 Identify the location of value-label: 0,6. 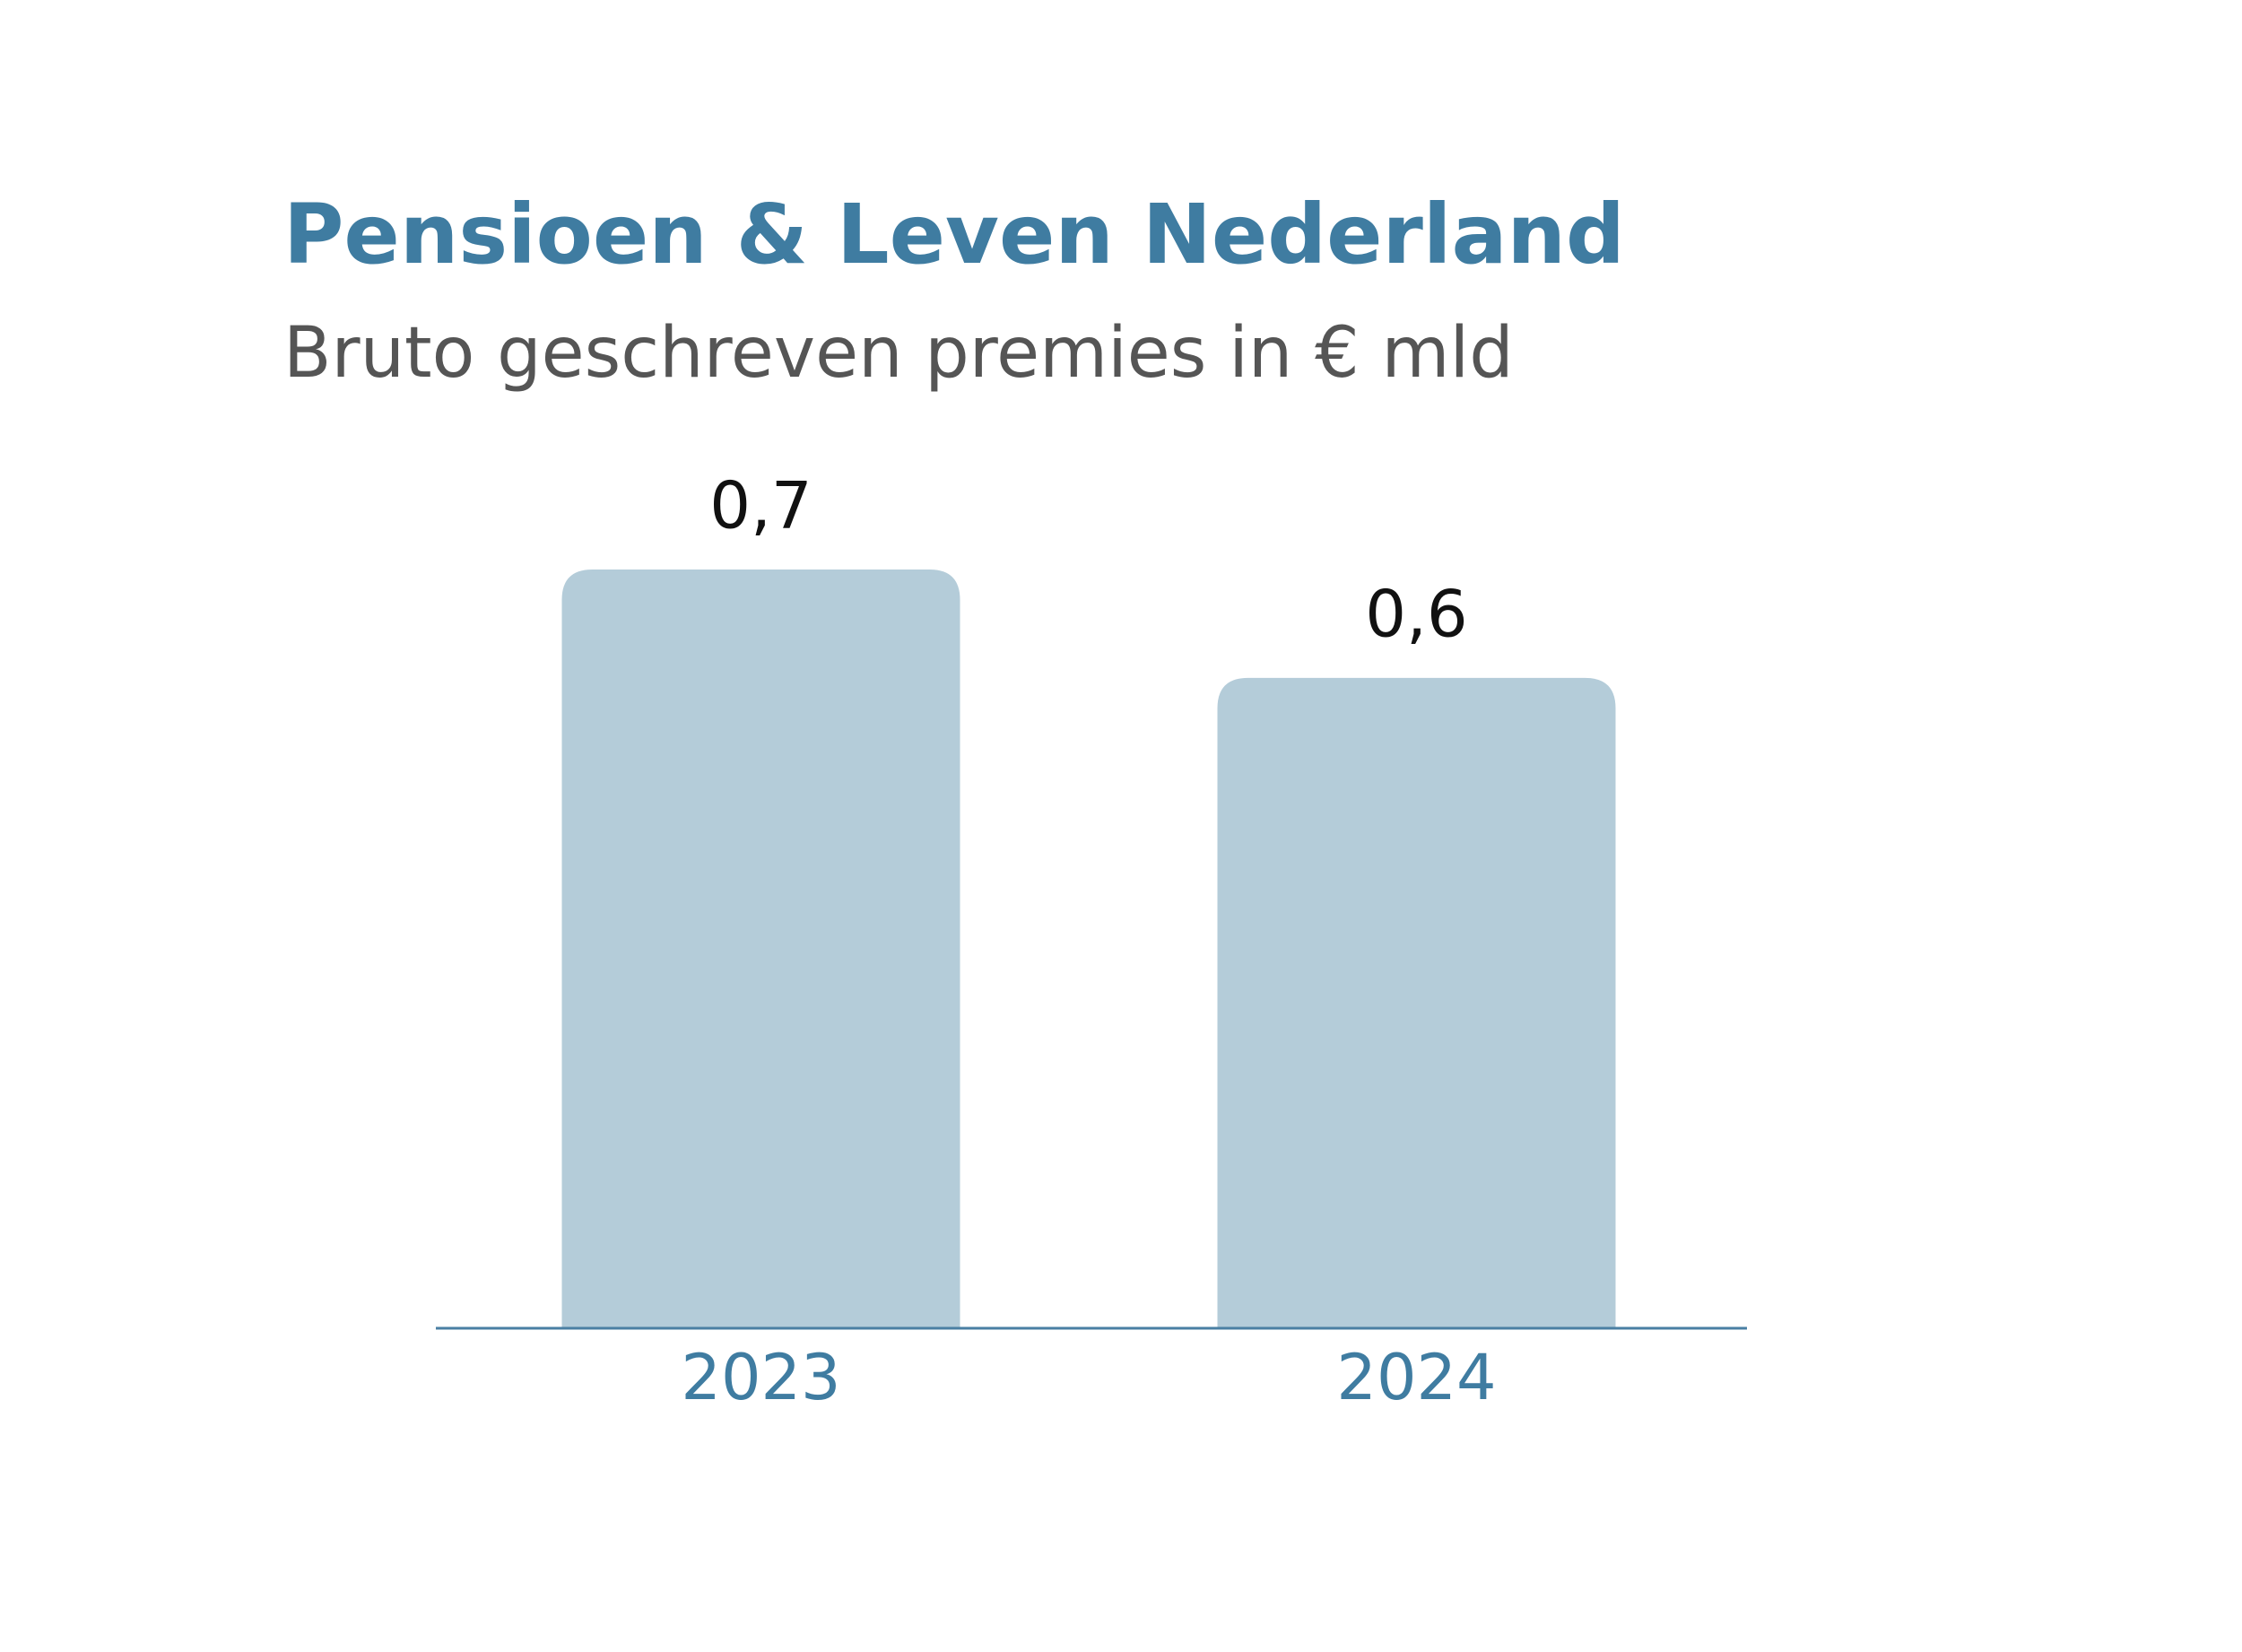
(1417, 613).